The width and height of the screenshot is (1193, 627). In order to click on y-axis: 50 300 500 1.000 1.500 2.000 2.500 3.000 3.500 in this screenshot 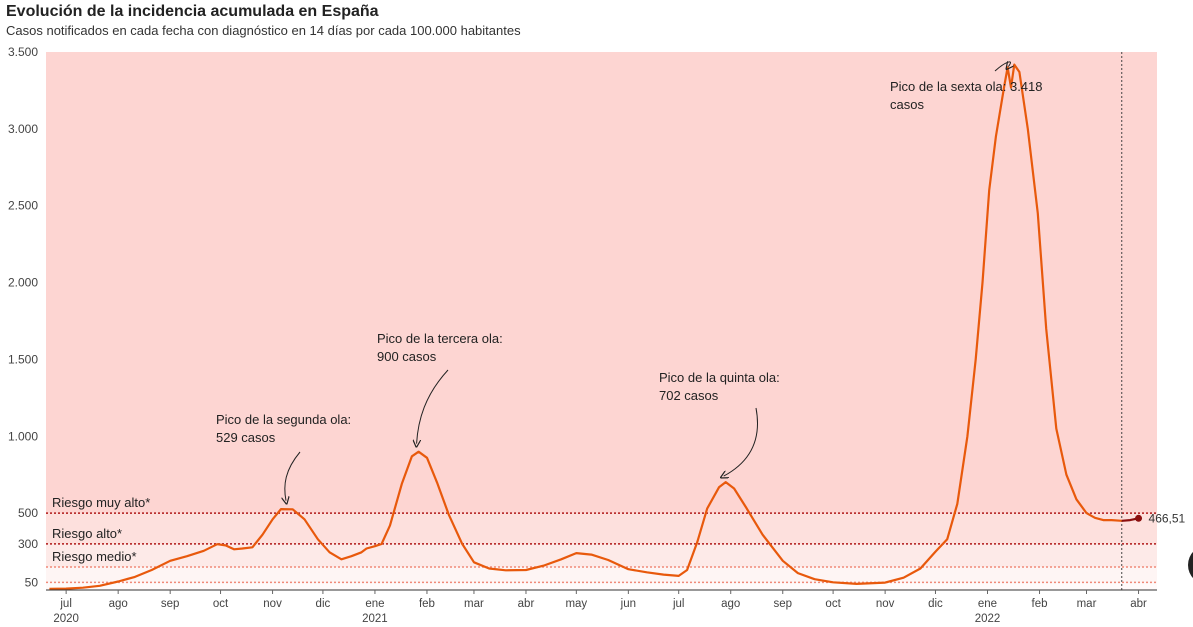, I will do `click(23, 317)`.